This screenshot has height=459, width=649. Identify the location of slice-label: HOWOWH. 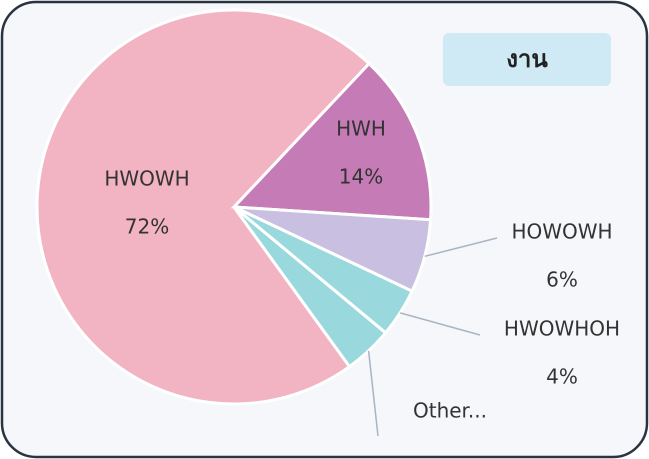
(561, 232).